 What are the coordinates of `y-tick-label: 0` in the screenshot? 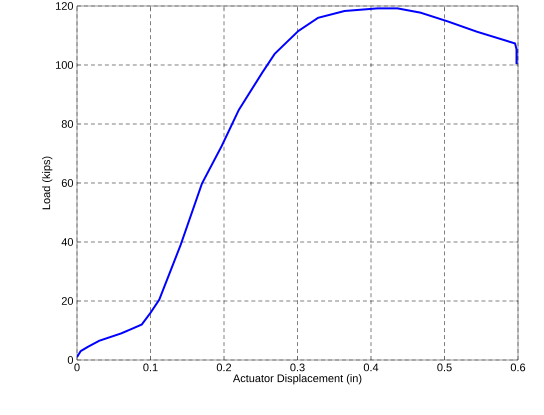 It's located at (71, 360).